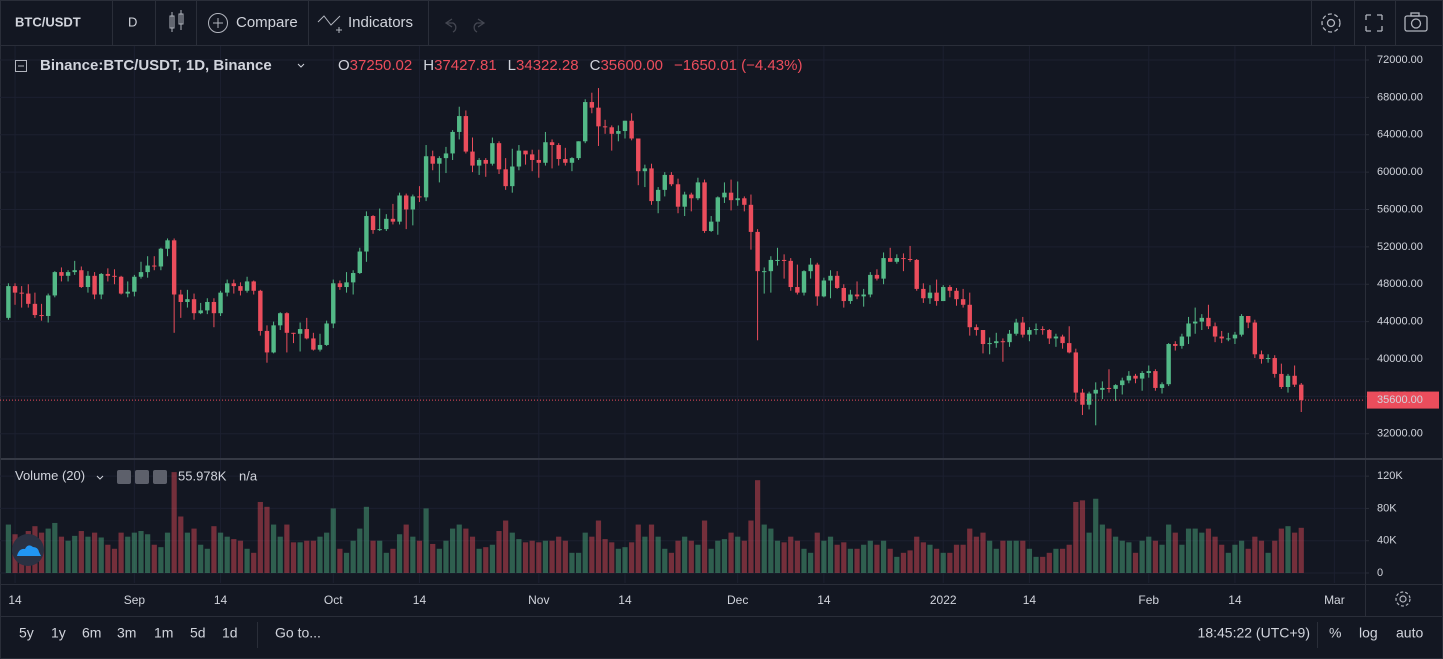 This screenshot has height=659, width=1443. I want to click on ohlc-key: O, so click(344, 65).